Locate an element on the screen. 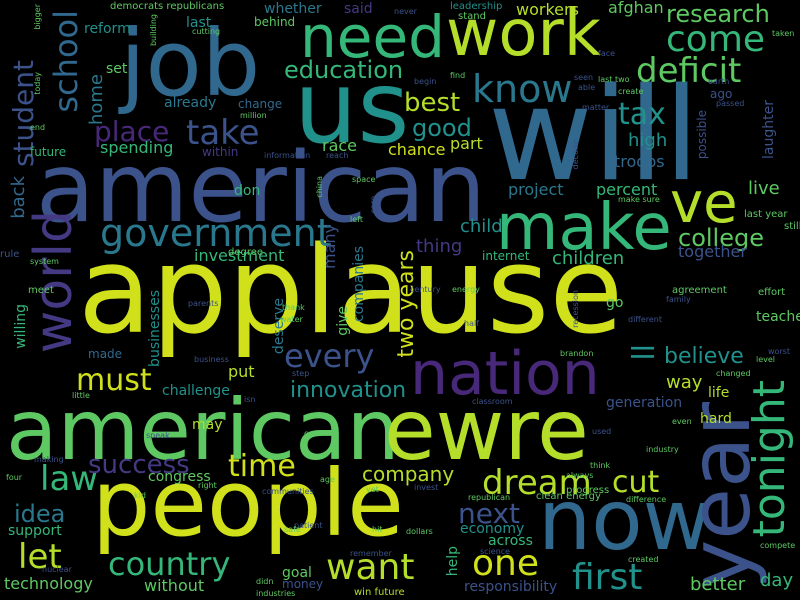  word-stand: stand is located at coordinates (472, 16).